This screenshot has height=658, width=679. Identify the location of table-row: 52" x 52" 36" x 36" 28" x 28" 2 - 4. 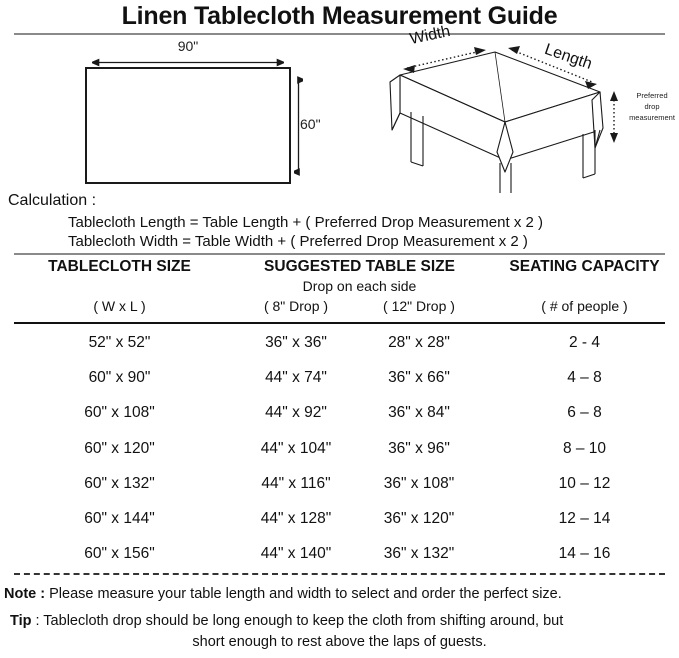
(339, 349).